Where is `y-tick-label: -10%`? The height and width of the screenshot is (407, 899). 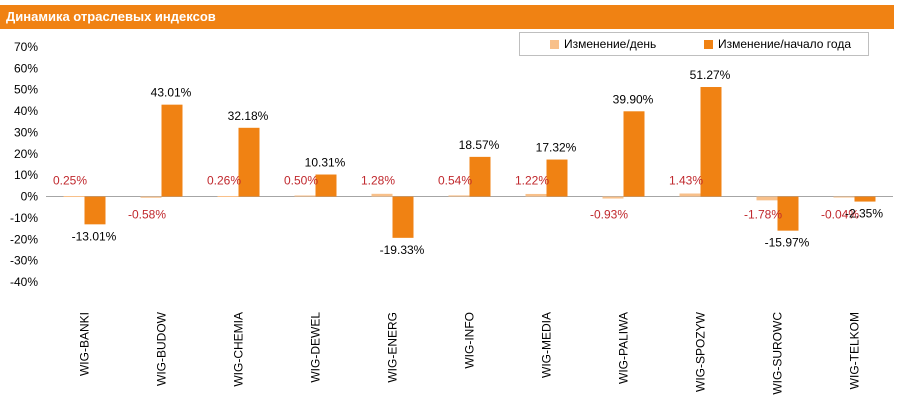
y-tick-label: -10% is located at coordinates (24, 218).